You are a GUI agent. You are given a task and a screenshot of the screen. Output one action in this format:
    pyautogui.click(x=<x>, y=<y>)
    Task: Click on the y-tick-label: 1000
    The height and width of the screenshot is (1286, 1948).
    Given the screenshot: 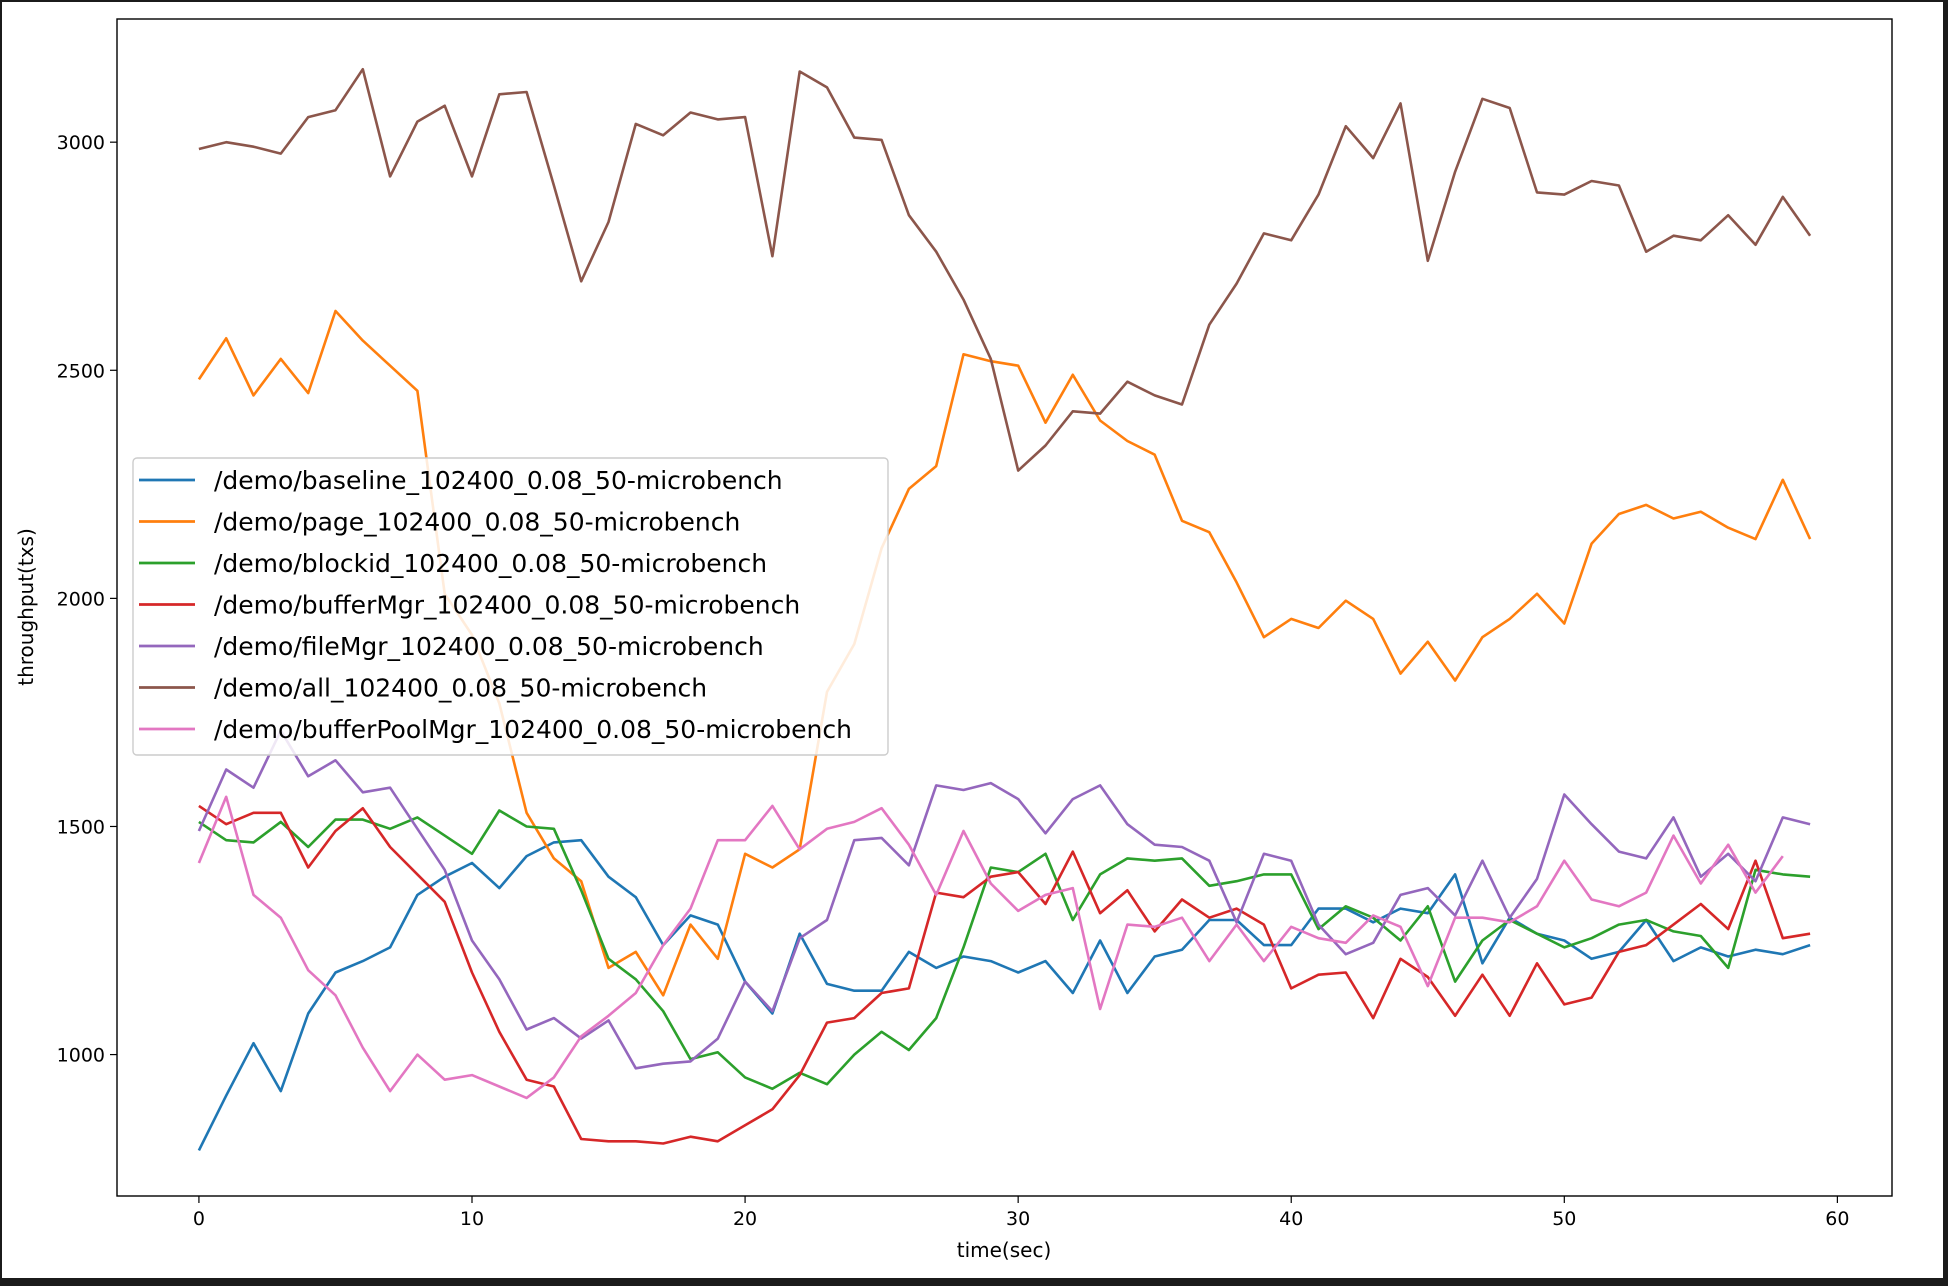 What is the action you would take?
    pyautogui.click(x=81, y=1056)
    